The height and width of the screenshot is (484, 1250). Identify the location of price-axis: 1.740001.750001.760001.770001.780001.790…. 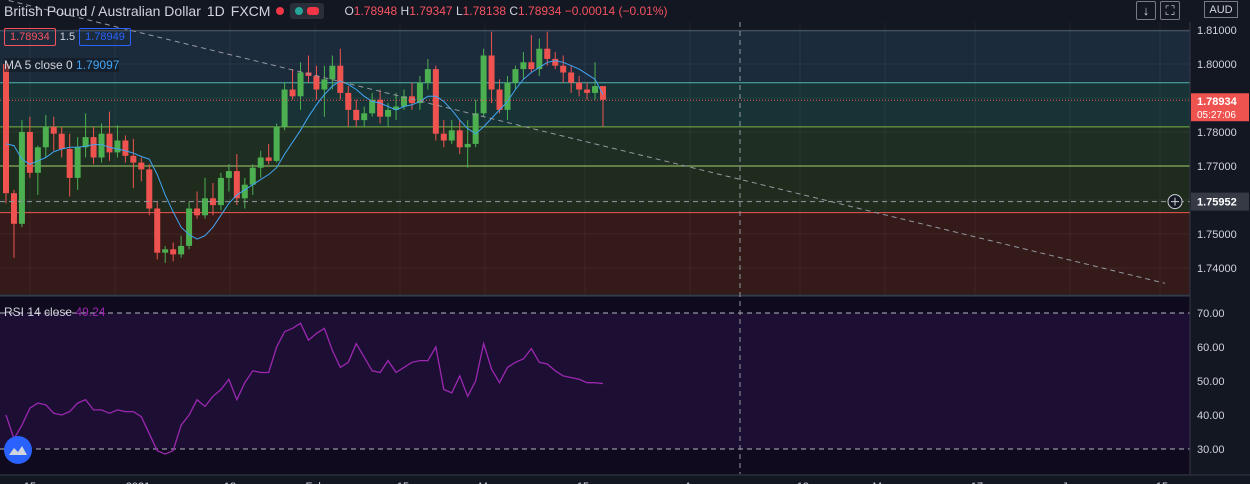
(1219, 242).